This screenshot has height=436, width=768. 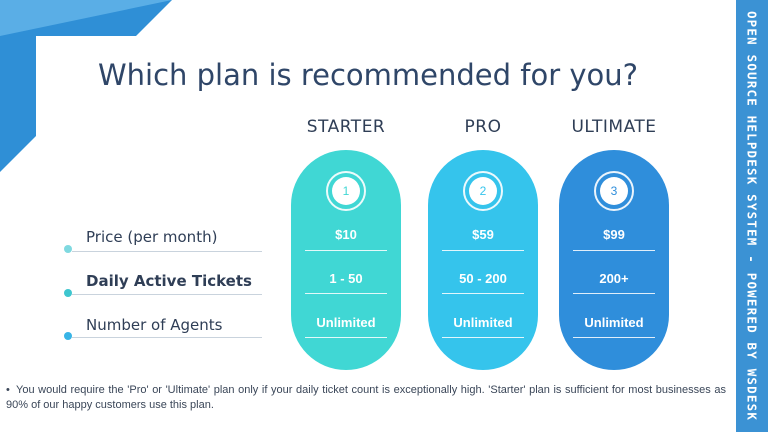 What do you see at coordinates (86, 18) in the screenshot?
I see `corner-decoration-light` at bounding box center [86, 18].